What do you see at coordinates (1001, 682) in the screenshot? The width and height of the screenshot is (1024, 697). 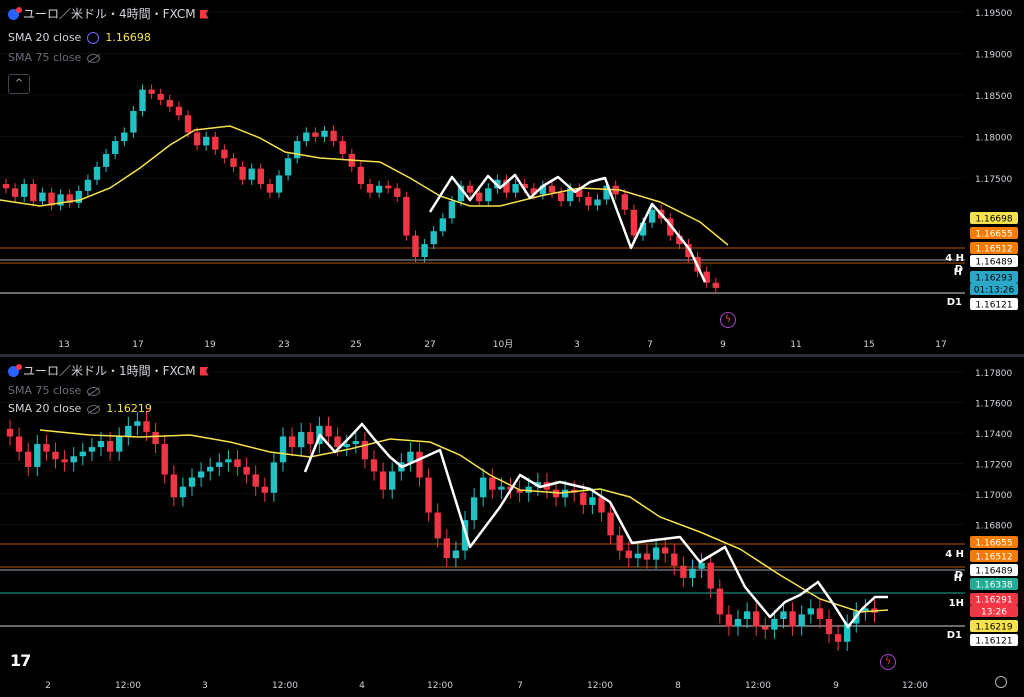 I see `settings-gear-icon` at bounding box center [1001, 682].